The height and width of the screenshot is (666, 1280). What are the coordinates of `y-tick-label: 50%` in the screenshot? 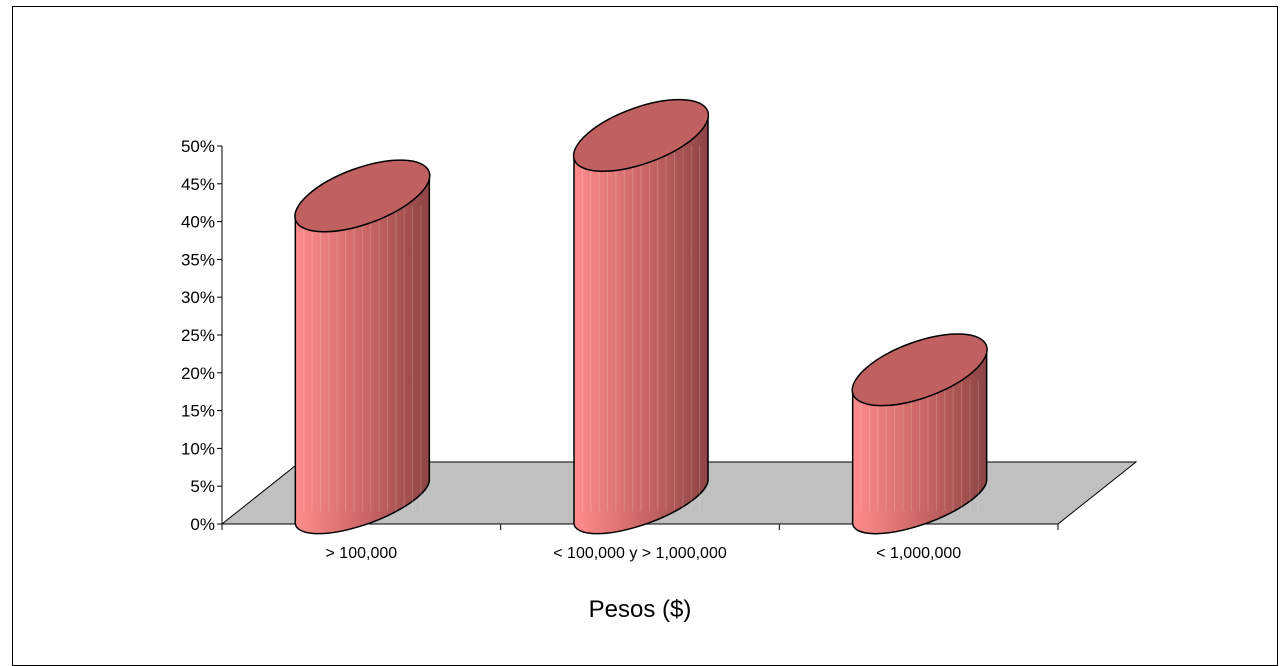 It's located at (198, 146).